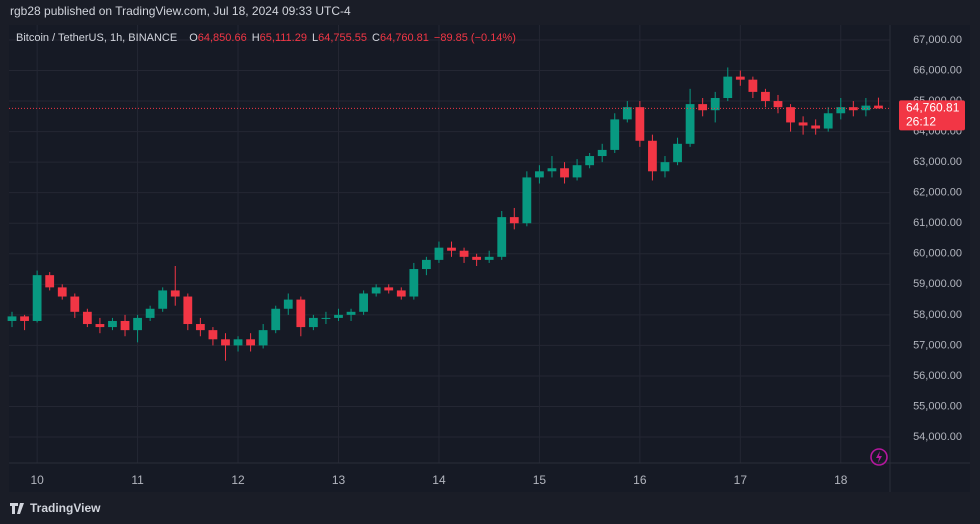  What do you see at coordinates (475, 38) in the screenshot?
I see `legend-change: −89.85 (−0.14%)` at bounding box center [475, 38].